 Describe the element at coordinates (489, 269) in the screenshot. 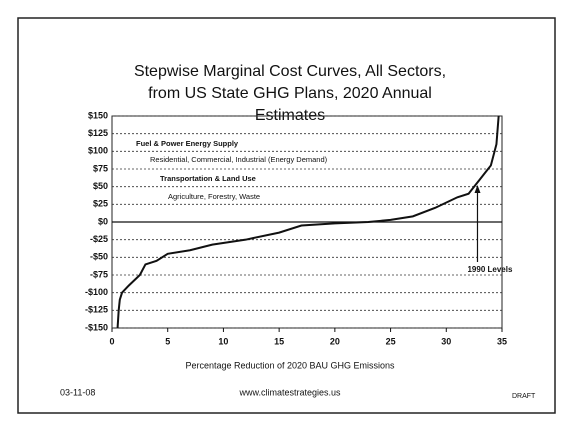

I see `annotation: 1990 Levels` at that location.